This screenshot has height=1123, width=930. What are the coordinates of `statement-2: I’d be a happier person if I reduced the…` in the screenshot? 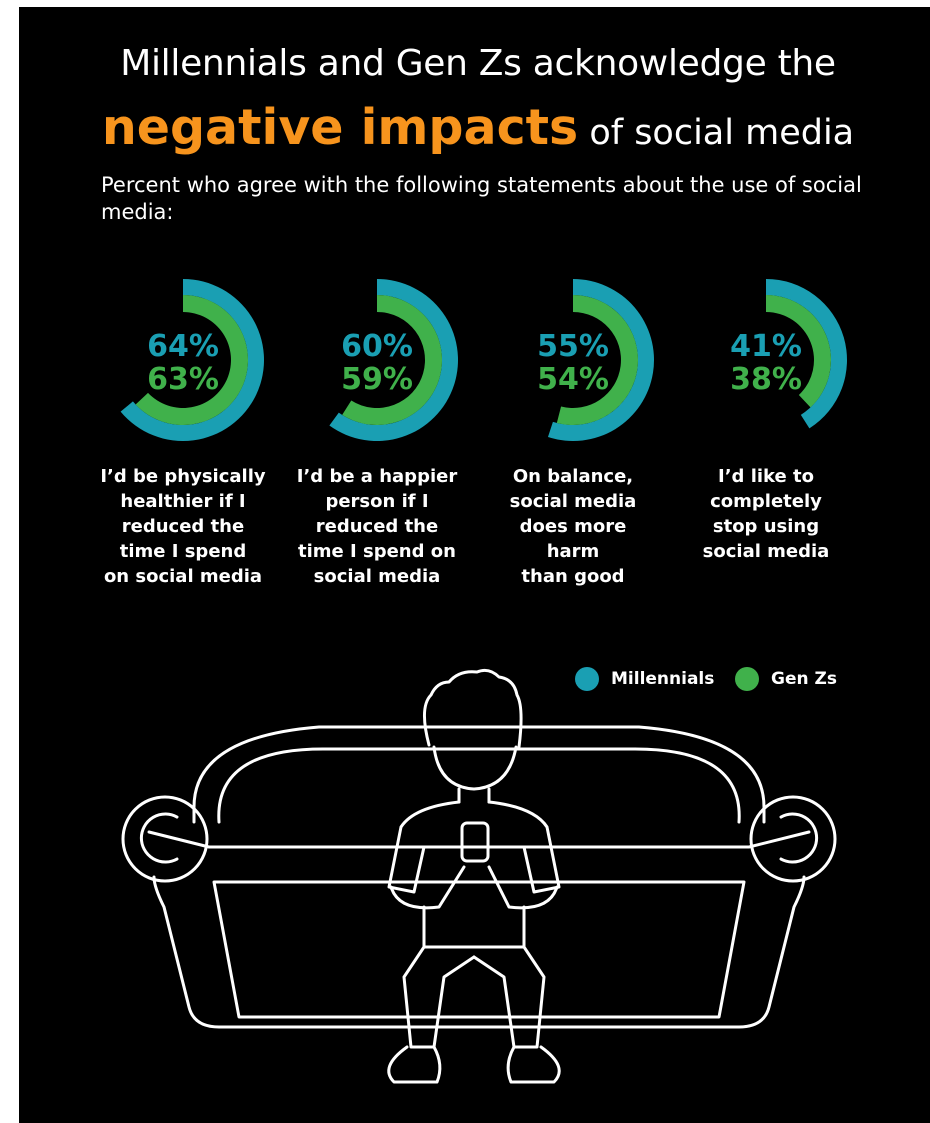 It's located at (377, 526).